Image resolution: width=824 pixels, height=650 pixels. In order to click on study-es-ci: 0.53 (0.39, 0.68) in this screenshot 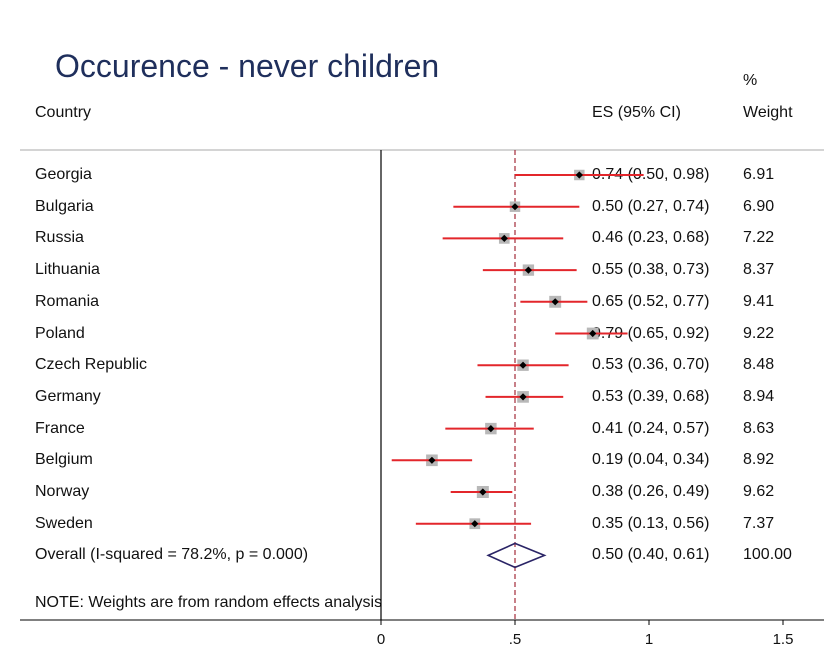, I will do `click(651, 396)`.